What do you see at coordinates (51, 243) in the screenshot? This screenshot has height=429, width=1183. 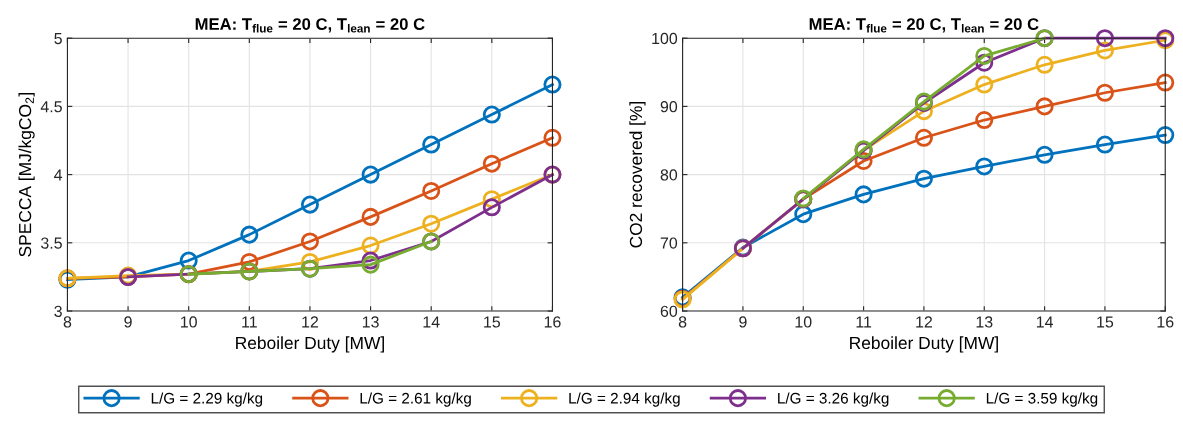 I see `y-tick-label: 3.5` at bounding box center [51, 243].